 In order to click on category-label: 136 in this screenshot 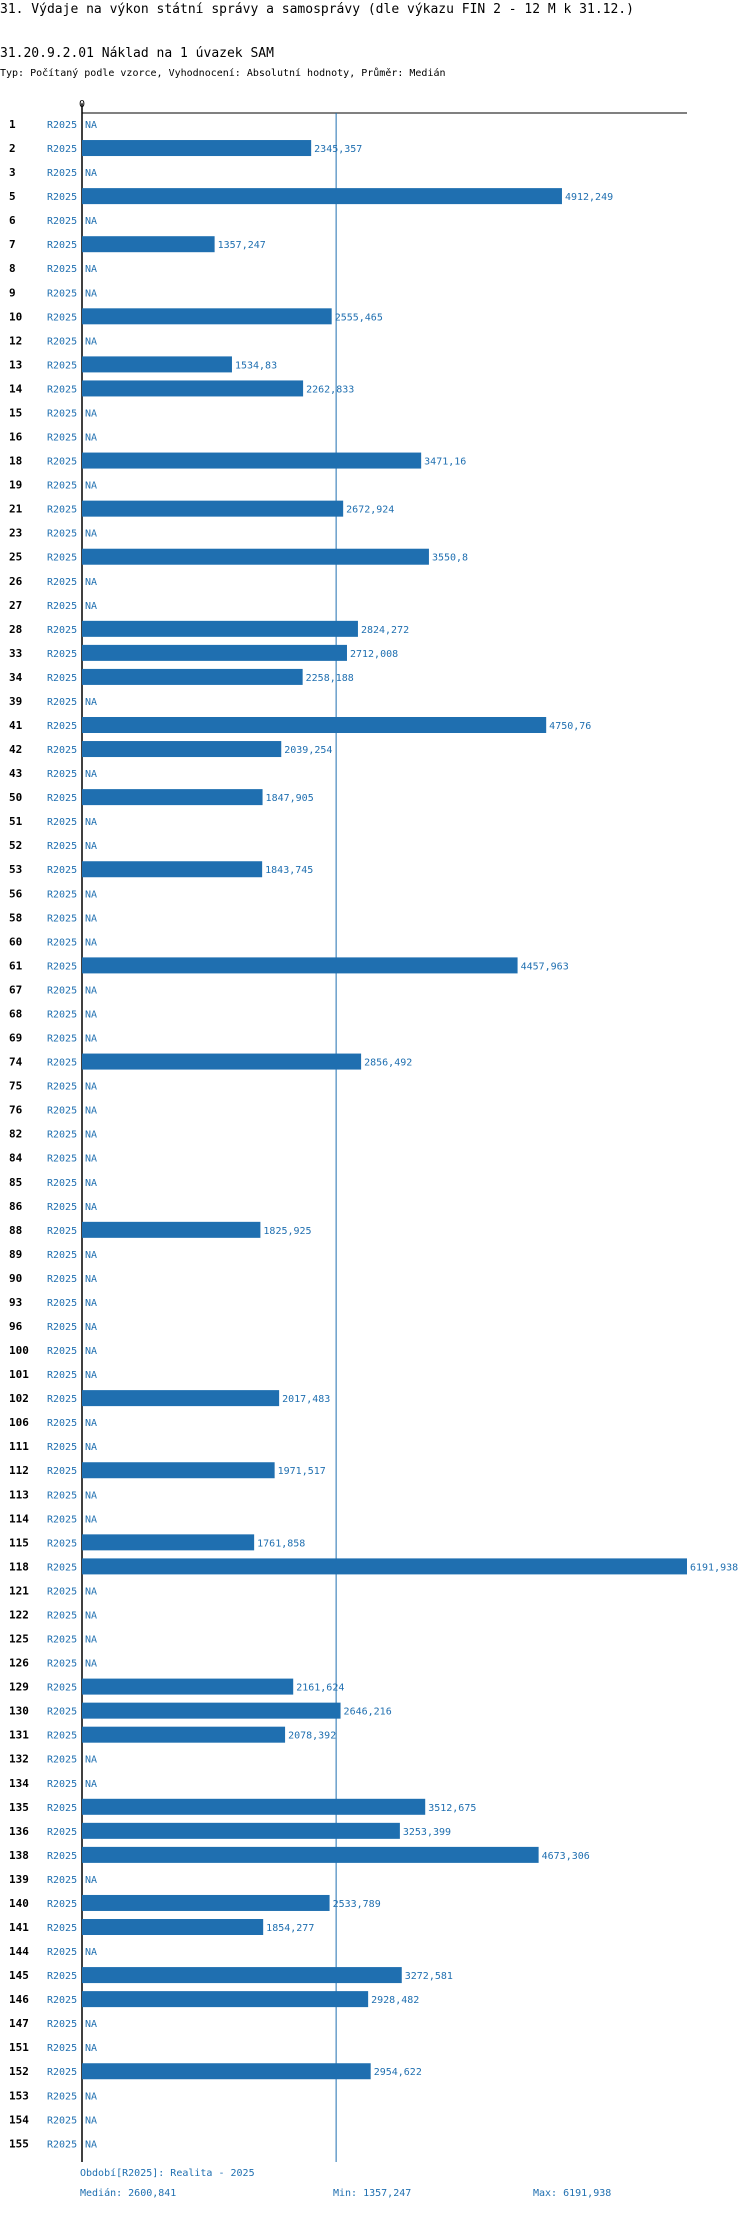, I will do `click(19, 1831)`.